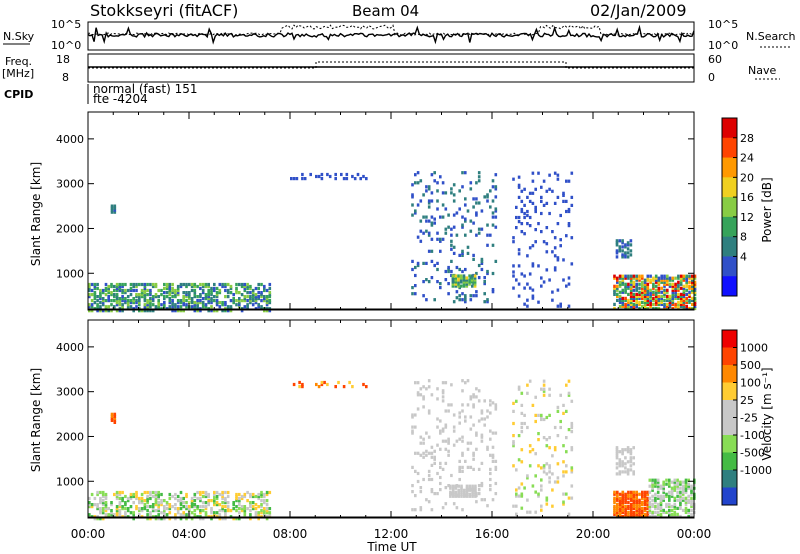  I want to click on nave-tick-top: 60, so click(715, 59).